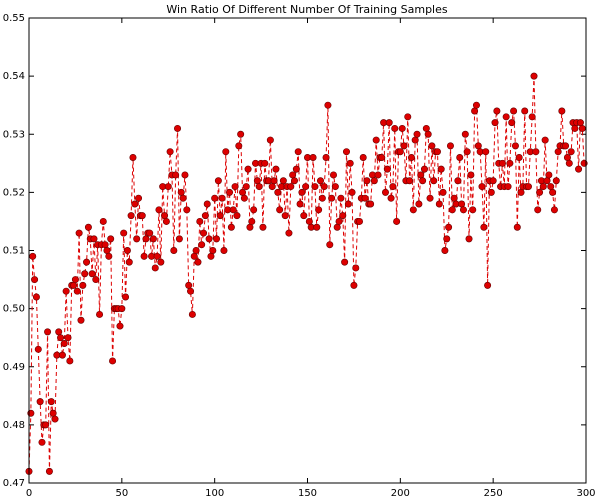  What do you see at coordinates (14, 309) in the screenshot?
I see `y-tick-label: 0.50` at bounding box center [14, 309].